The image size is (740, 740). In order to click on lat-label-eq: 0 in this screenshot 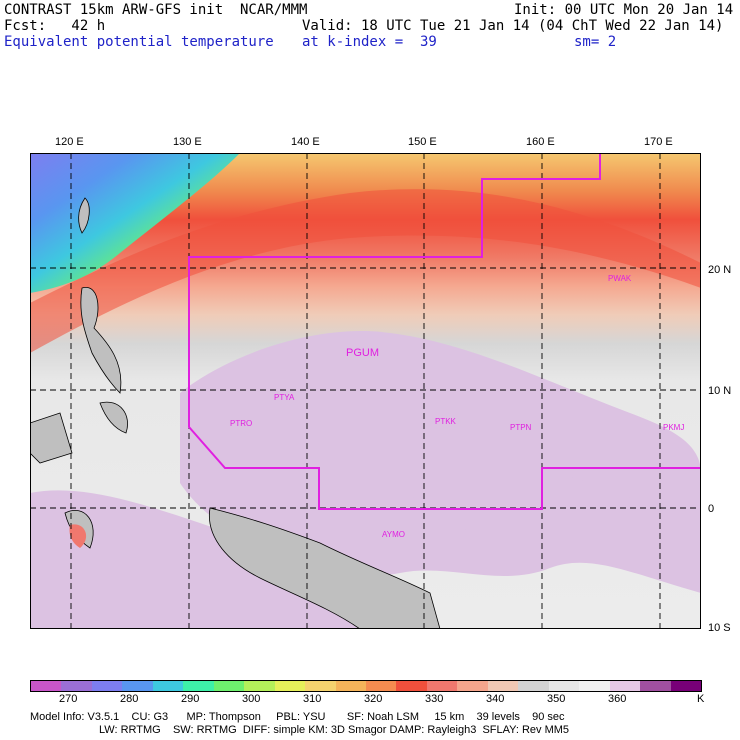, I will do `click(711, 509)`.